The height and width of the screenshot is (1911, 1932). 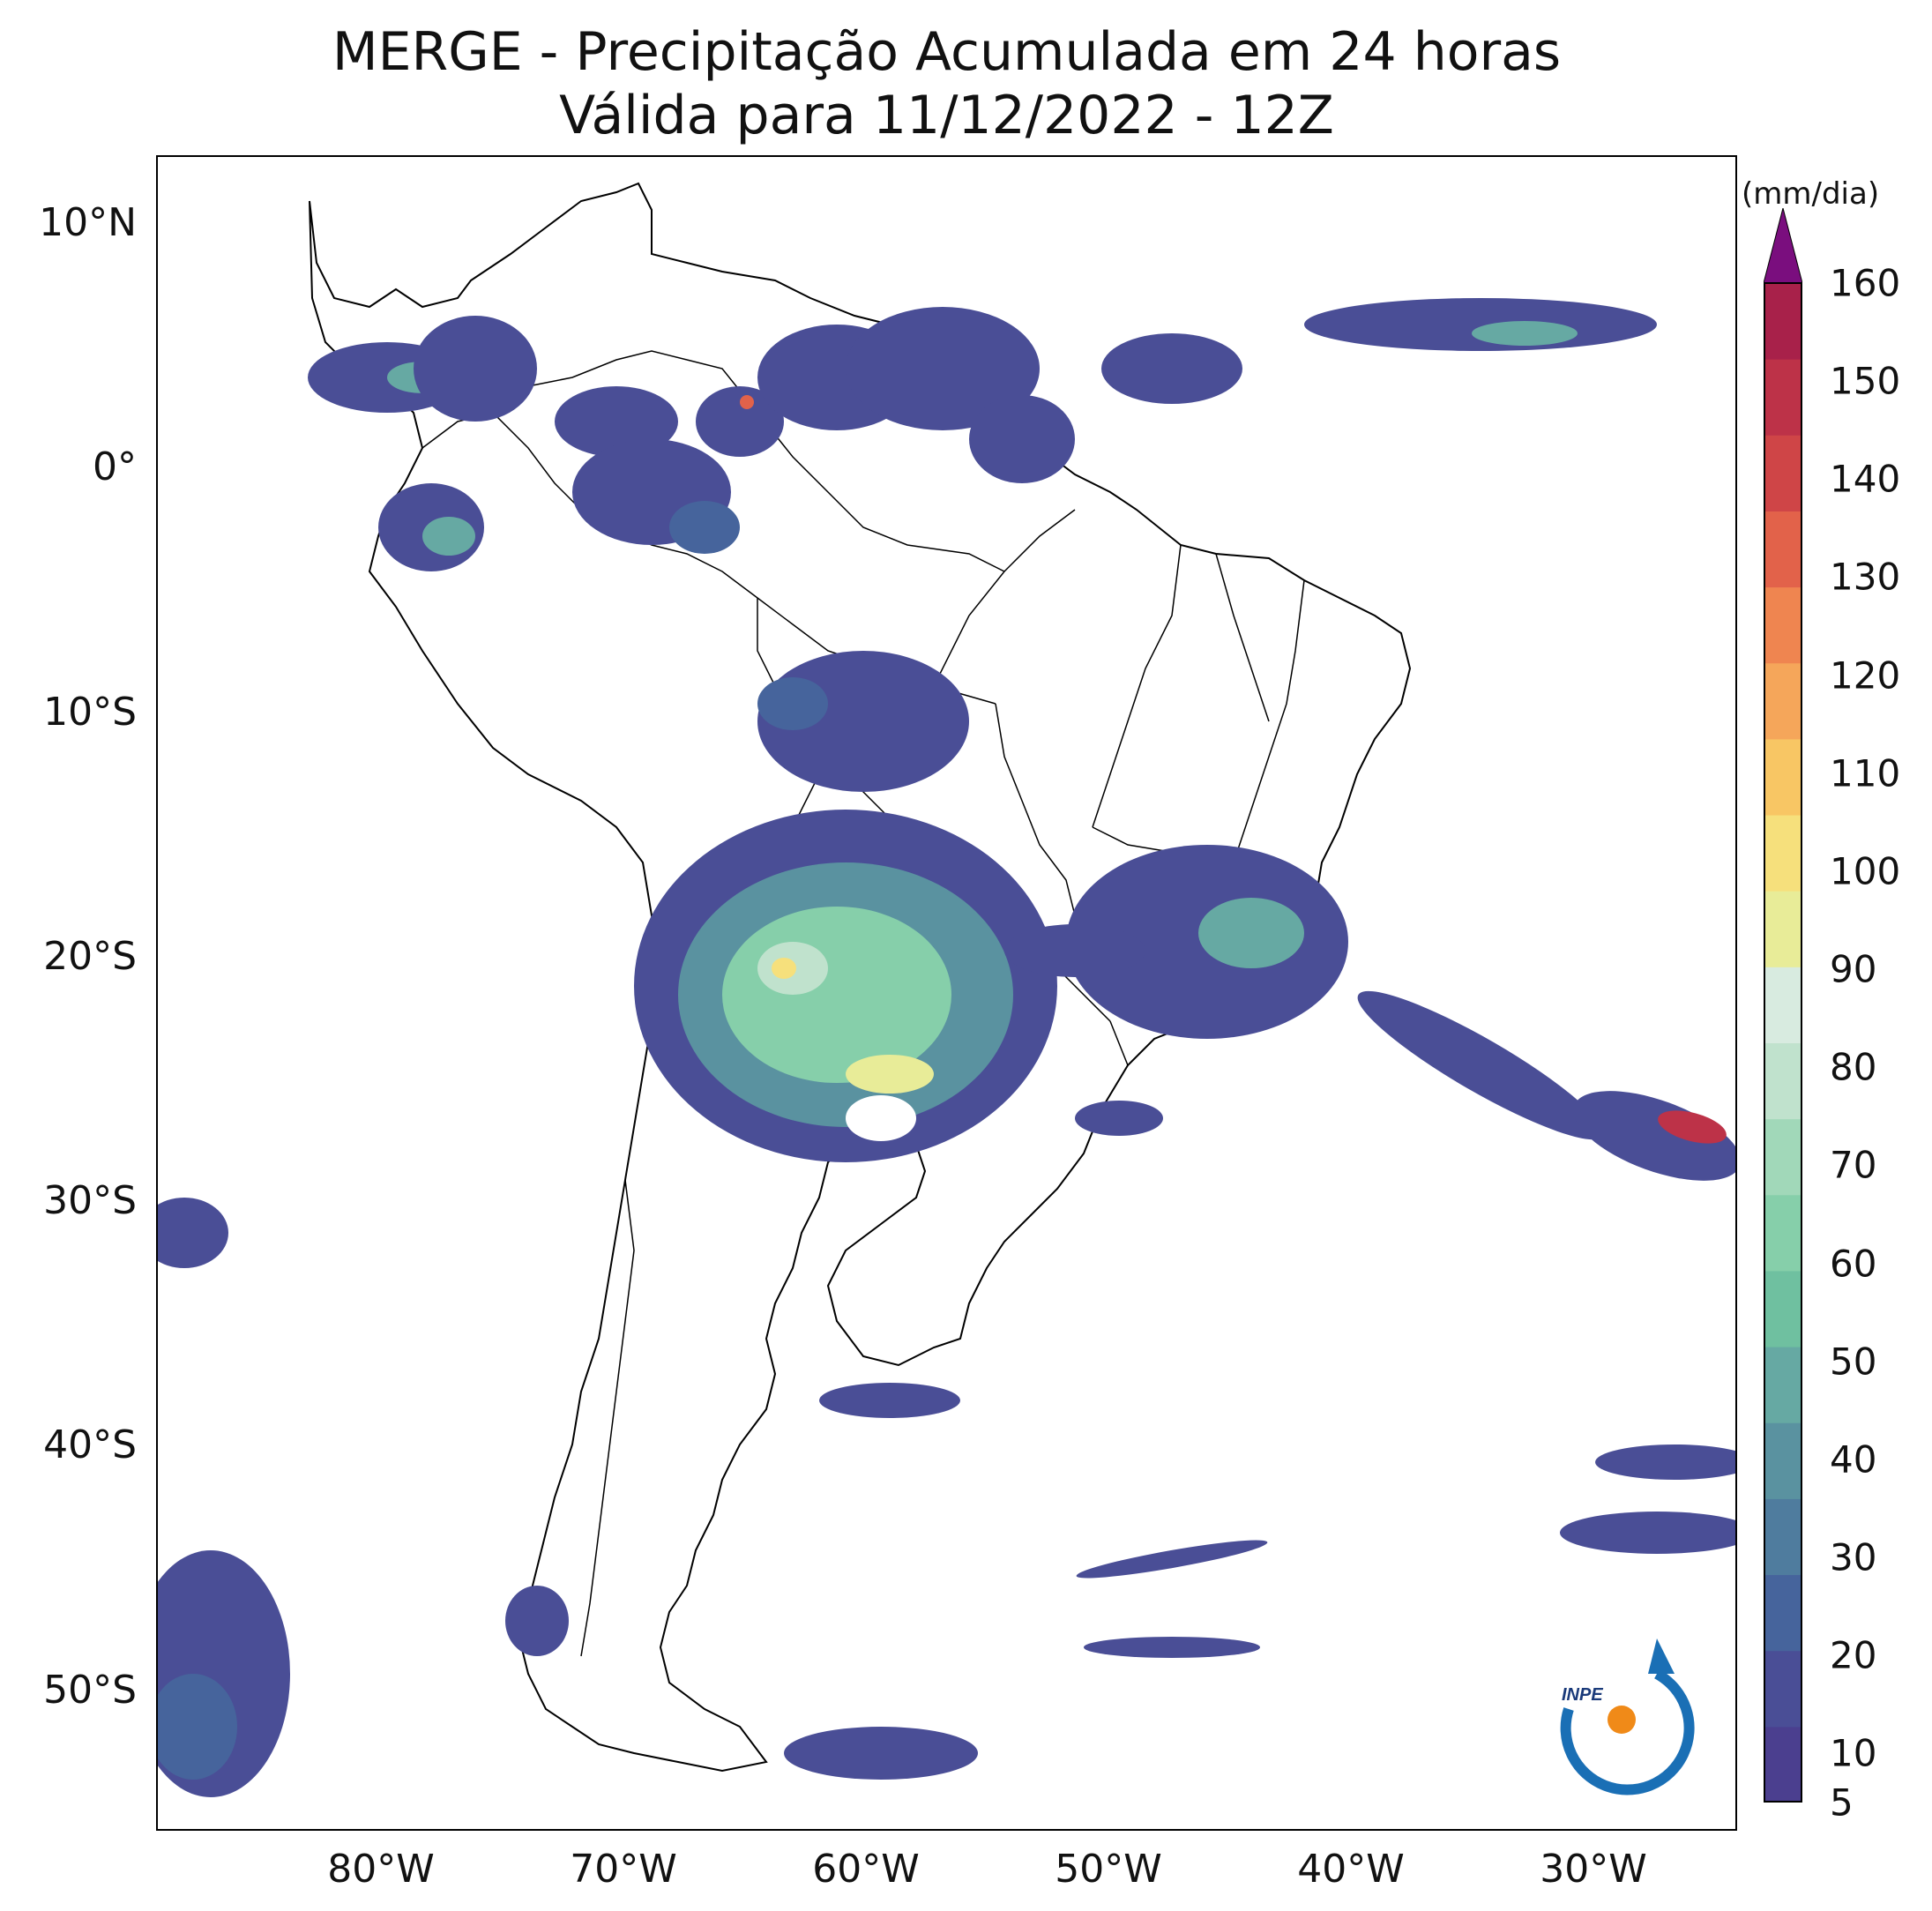 What do you see at coordinates (1853, 1362) in the screenshot?
I see `colorbar-tick-label: 50` at bounding box center [1853, 1362].